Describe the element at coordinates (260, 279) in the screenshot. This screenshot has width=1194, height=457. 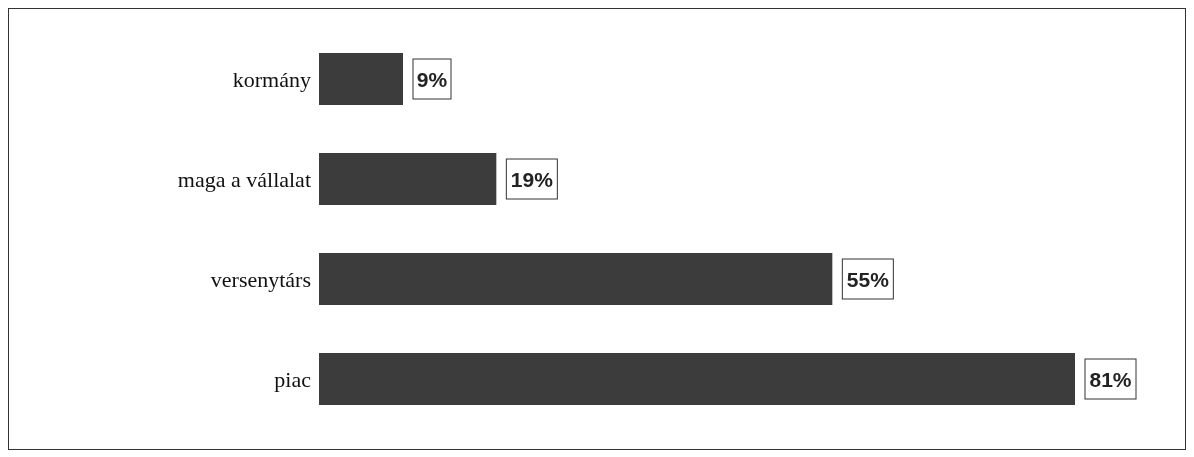
I see `y-tick-label: versenytárs` at that location.